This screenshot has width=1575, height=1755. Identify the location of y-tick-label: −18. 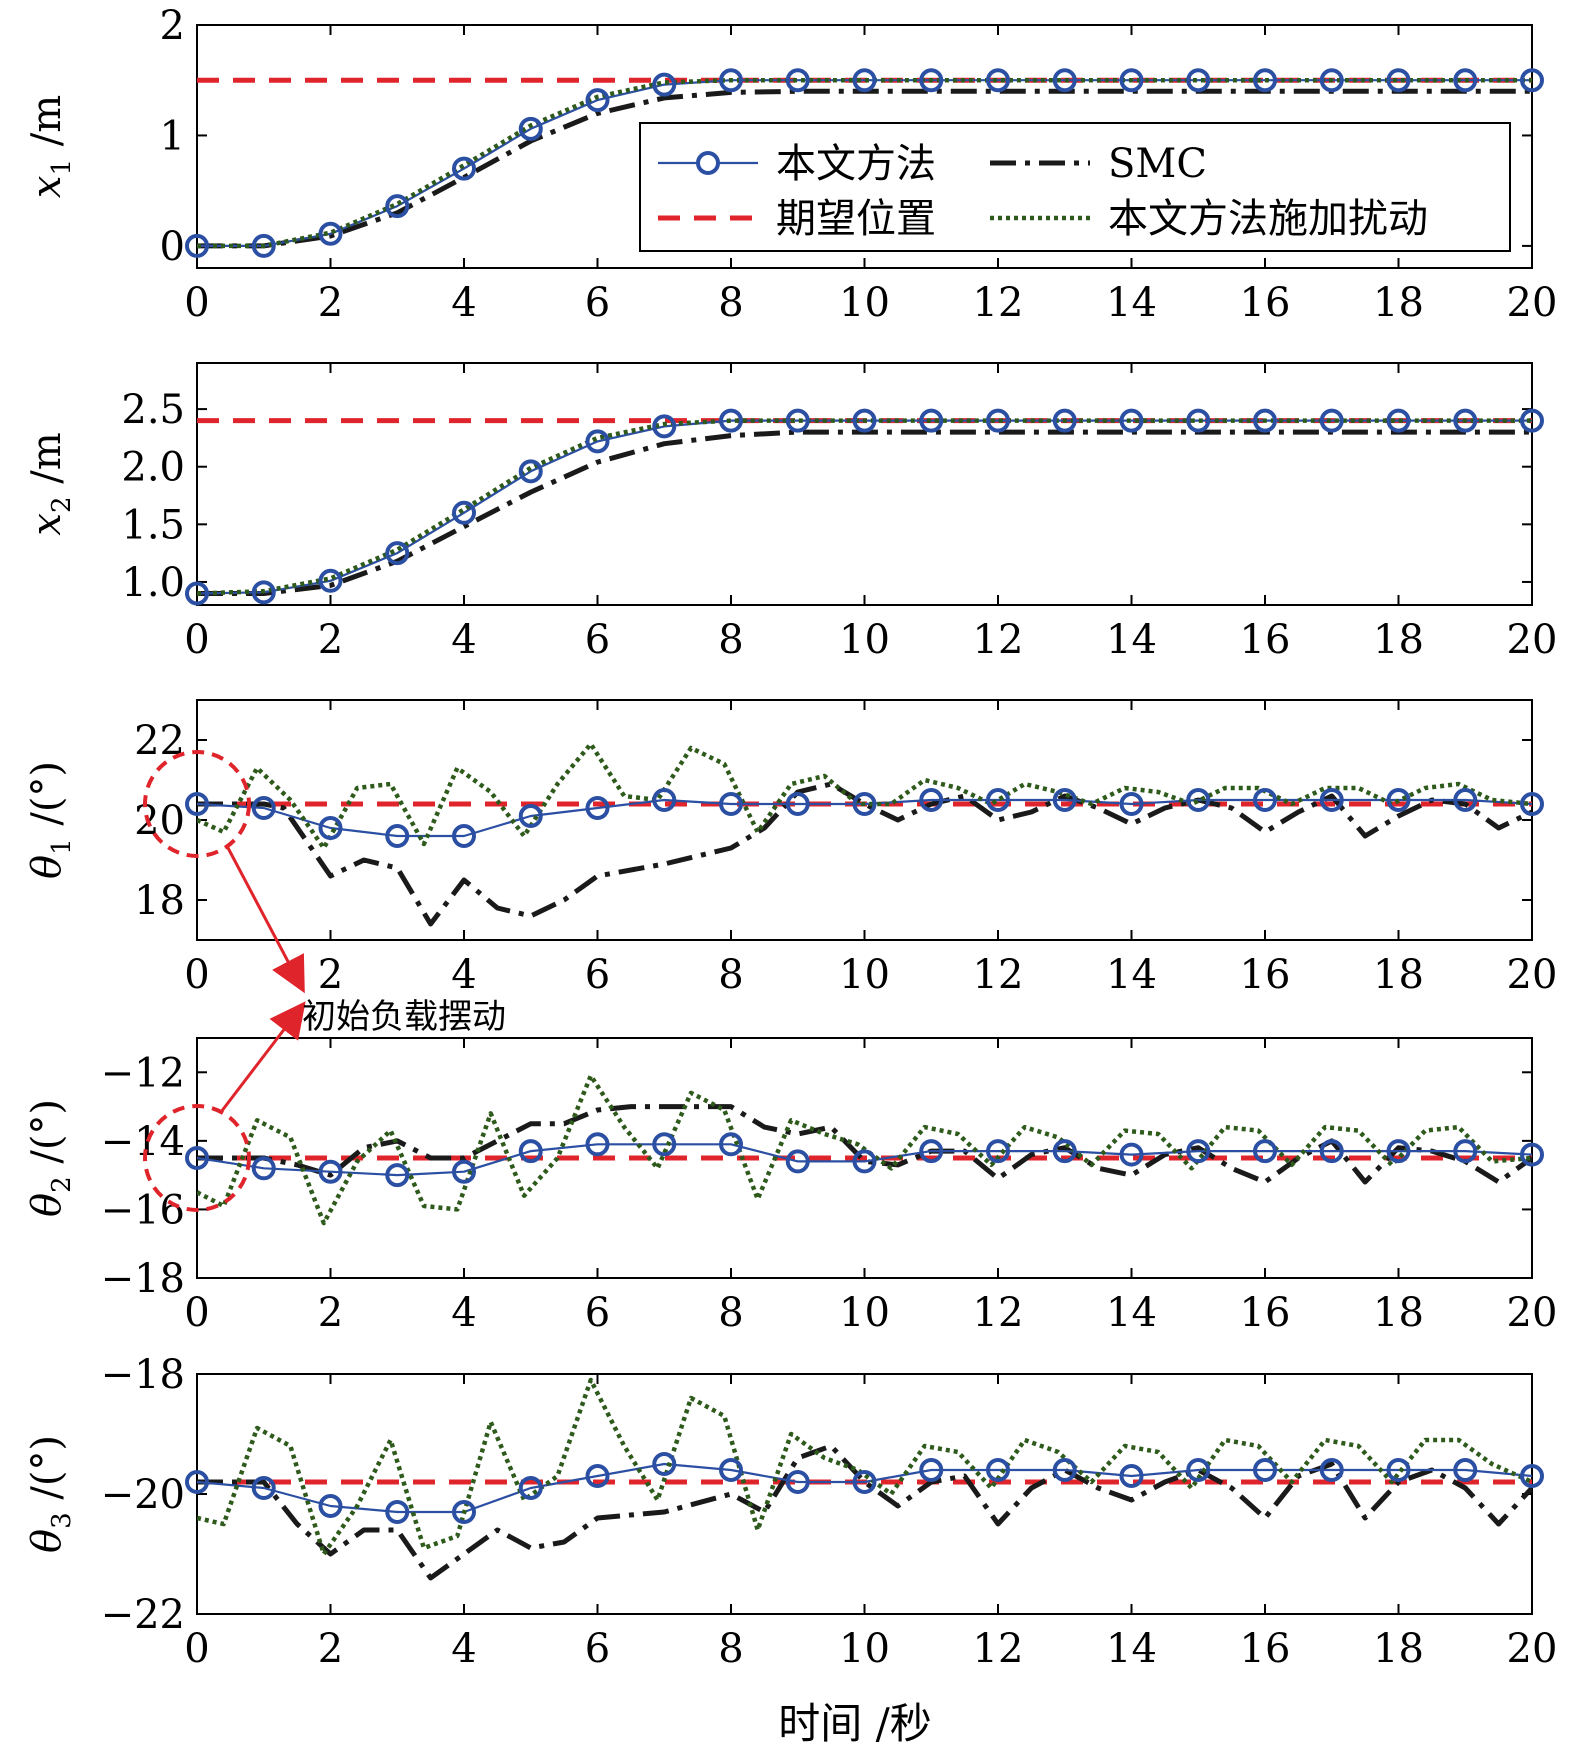
(143, 1279).